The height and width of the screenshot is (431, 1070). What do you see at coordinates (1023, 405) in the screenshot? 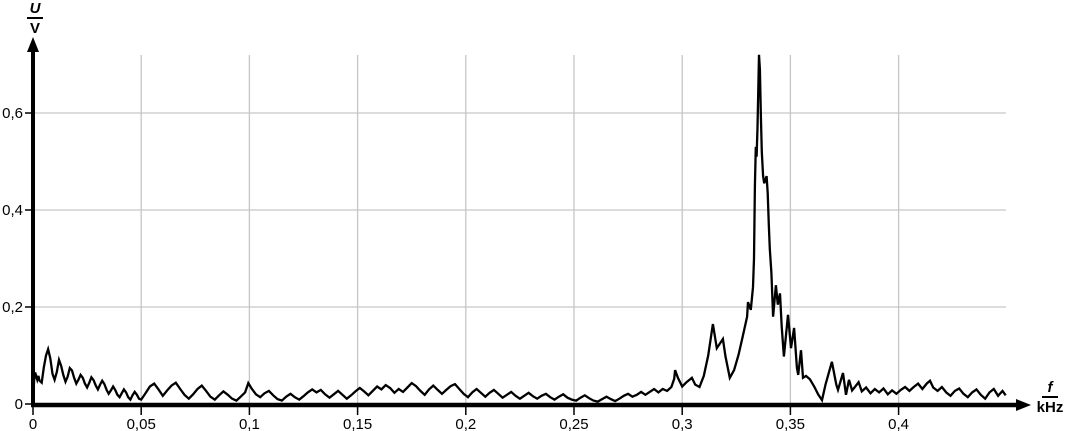
I see `x-axis-arrow-icon` at bounding box center [1023, 405].